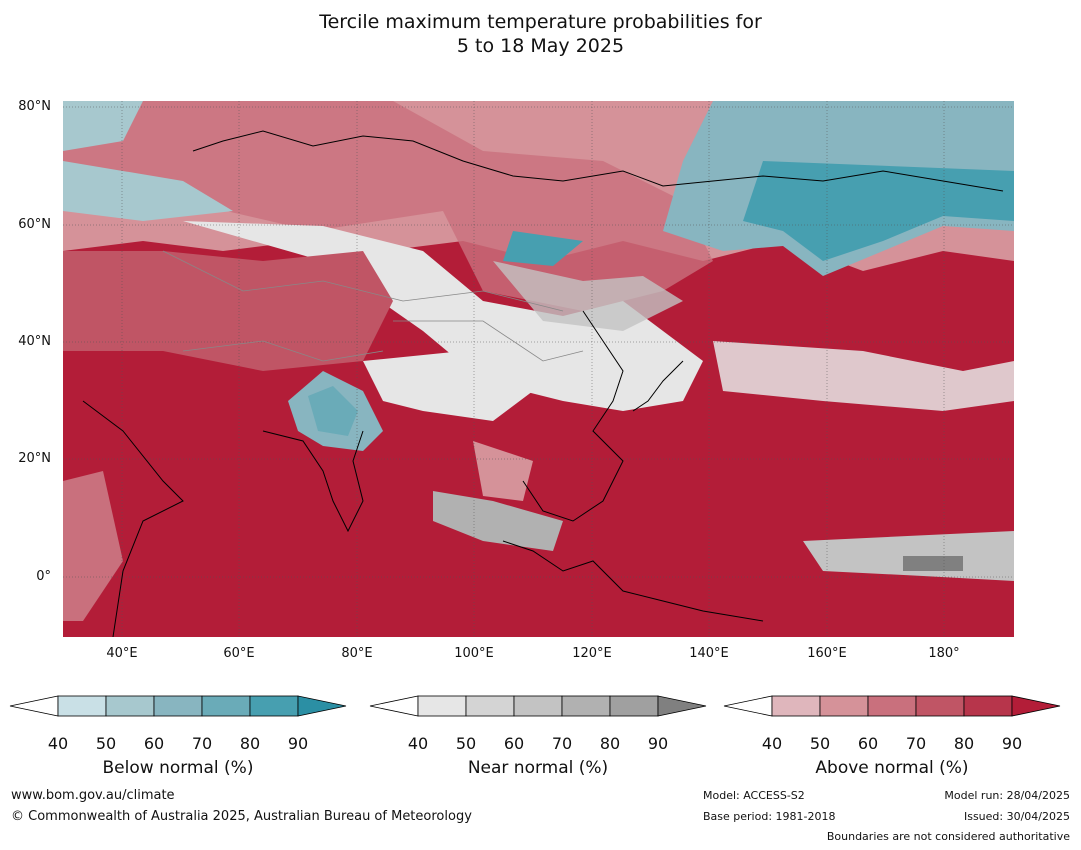 The image size is (1081, 850). What do you see at coordinates (944, 653) in the screenshot?
I see `lon-label-180: 180°` at bounding box center [944, 653].